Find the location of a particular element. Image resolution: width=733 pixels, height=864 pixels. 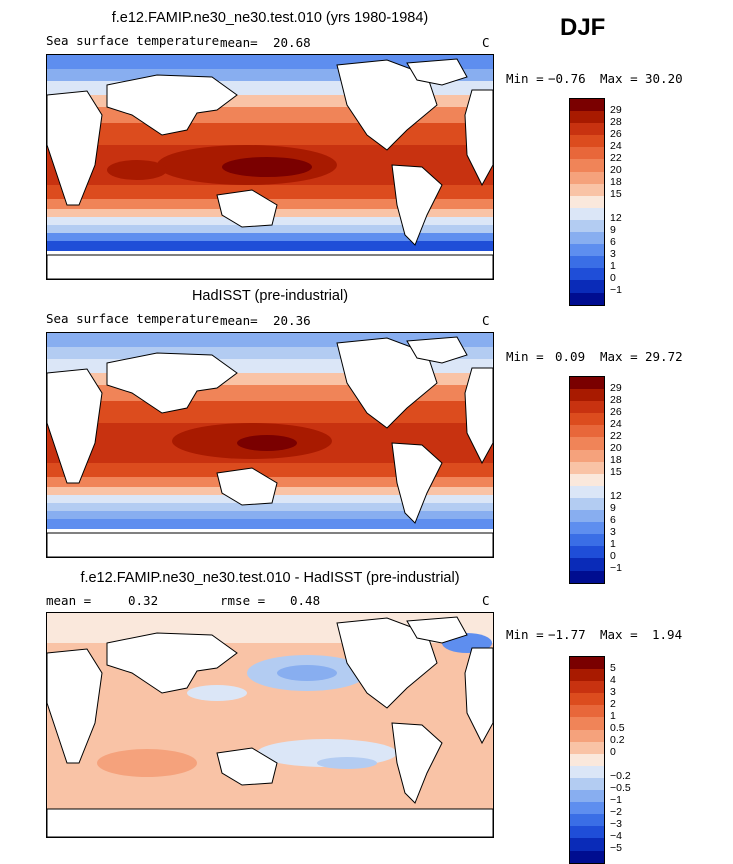

panel1-variable-label: Sea surface temperature is located at coordinates (133, 40).